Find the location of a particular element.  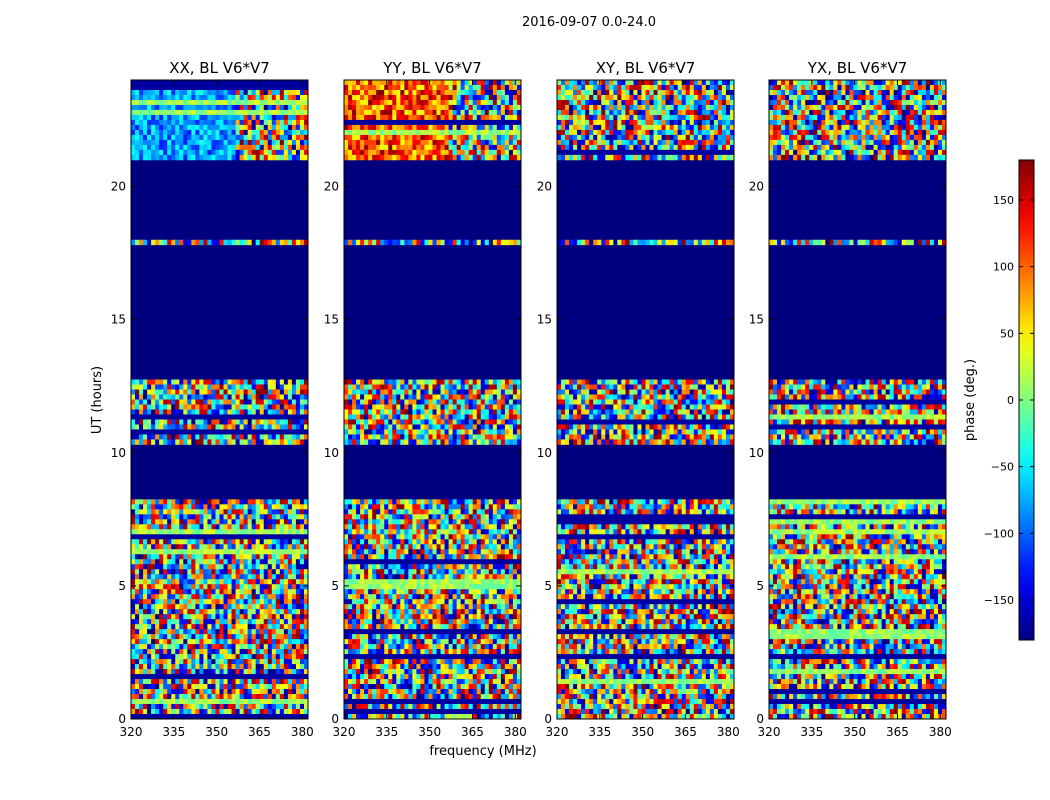

colorbar-label: phase (deg.) is located at coordinates (970, 400).